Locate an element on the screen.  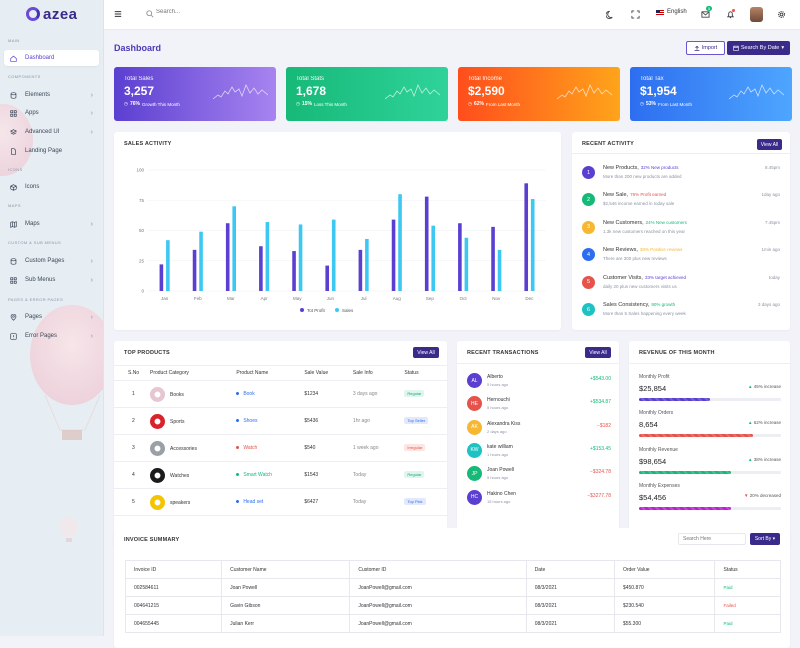
logo: azea is located at coordinates (52, 14).